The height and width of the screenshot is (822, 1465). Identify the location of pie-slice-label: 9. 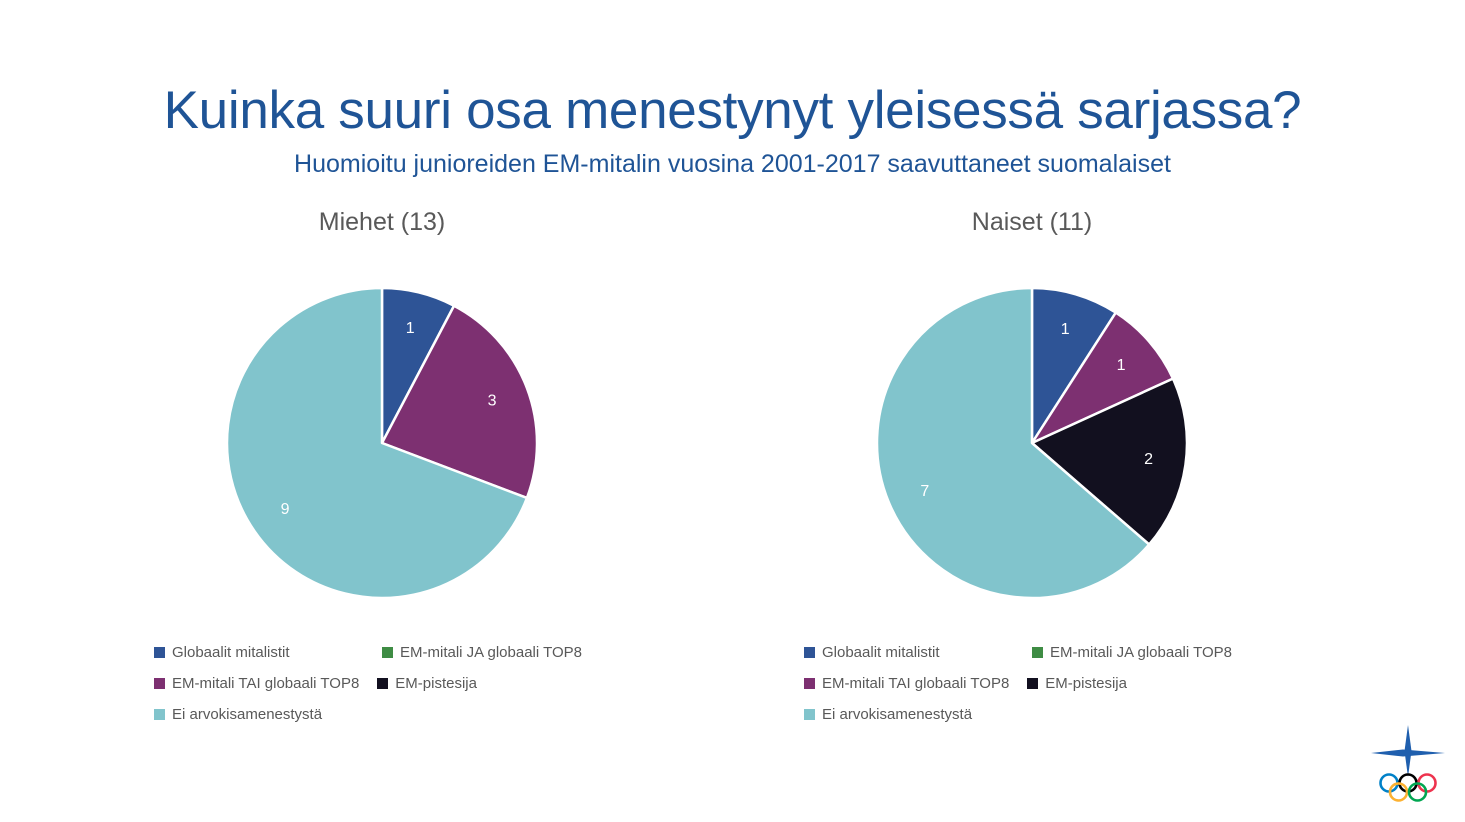
(285, 509).